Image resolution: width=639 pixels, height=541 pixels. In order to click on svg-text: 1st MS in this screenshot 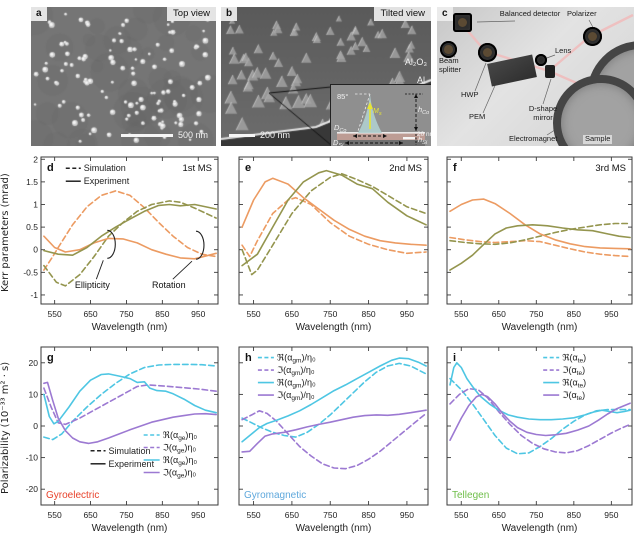, I will do `click(197, 168)`.